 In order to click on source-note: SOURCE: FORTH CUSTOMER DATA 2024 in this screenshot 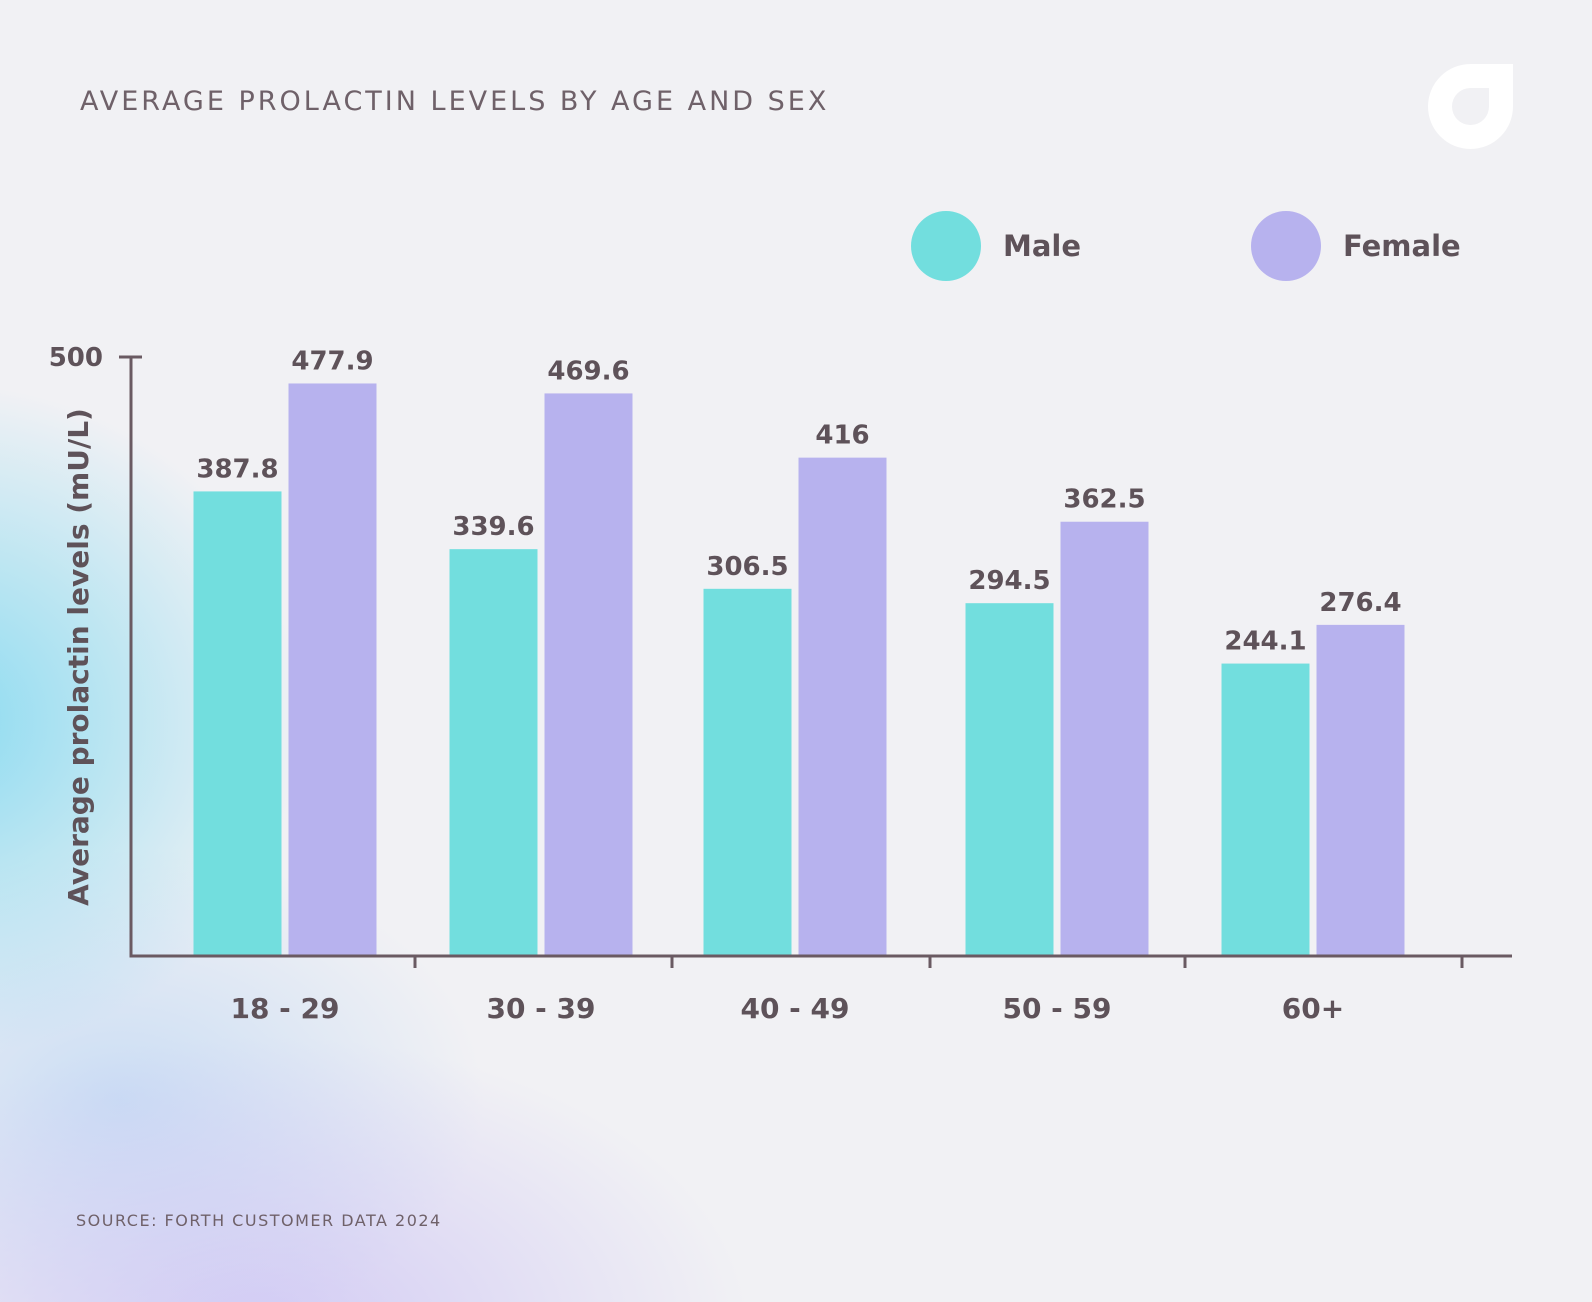, I will do `click(259, 1220)`.